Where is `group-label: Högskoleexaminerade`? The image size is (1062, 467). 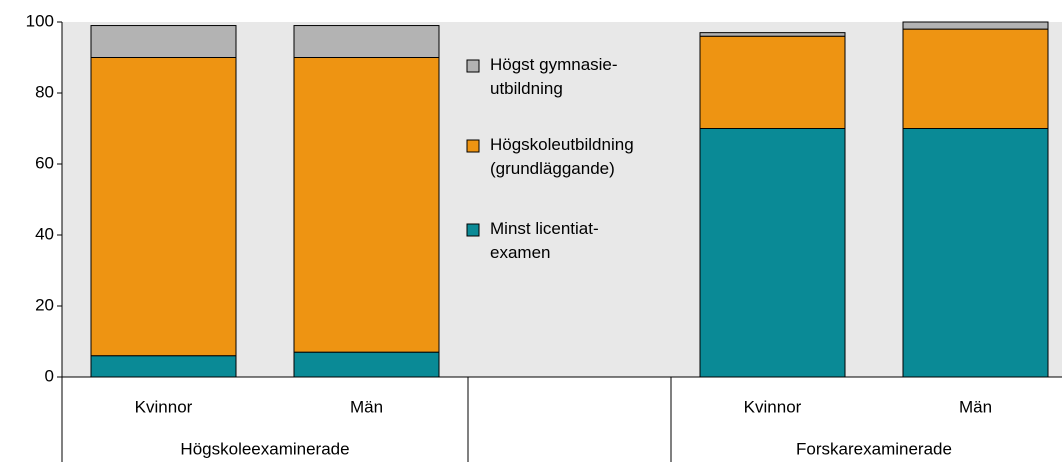 group-label: Högskoleexaminerade is located at coordinates (264, 448).